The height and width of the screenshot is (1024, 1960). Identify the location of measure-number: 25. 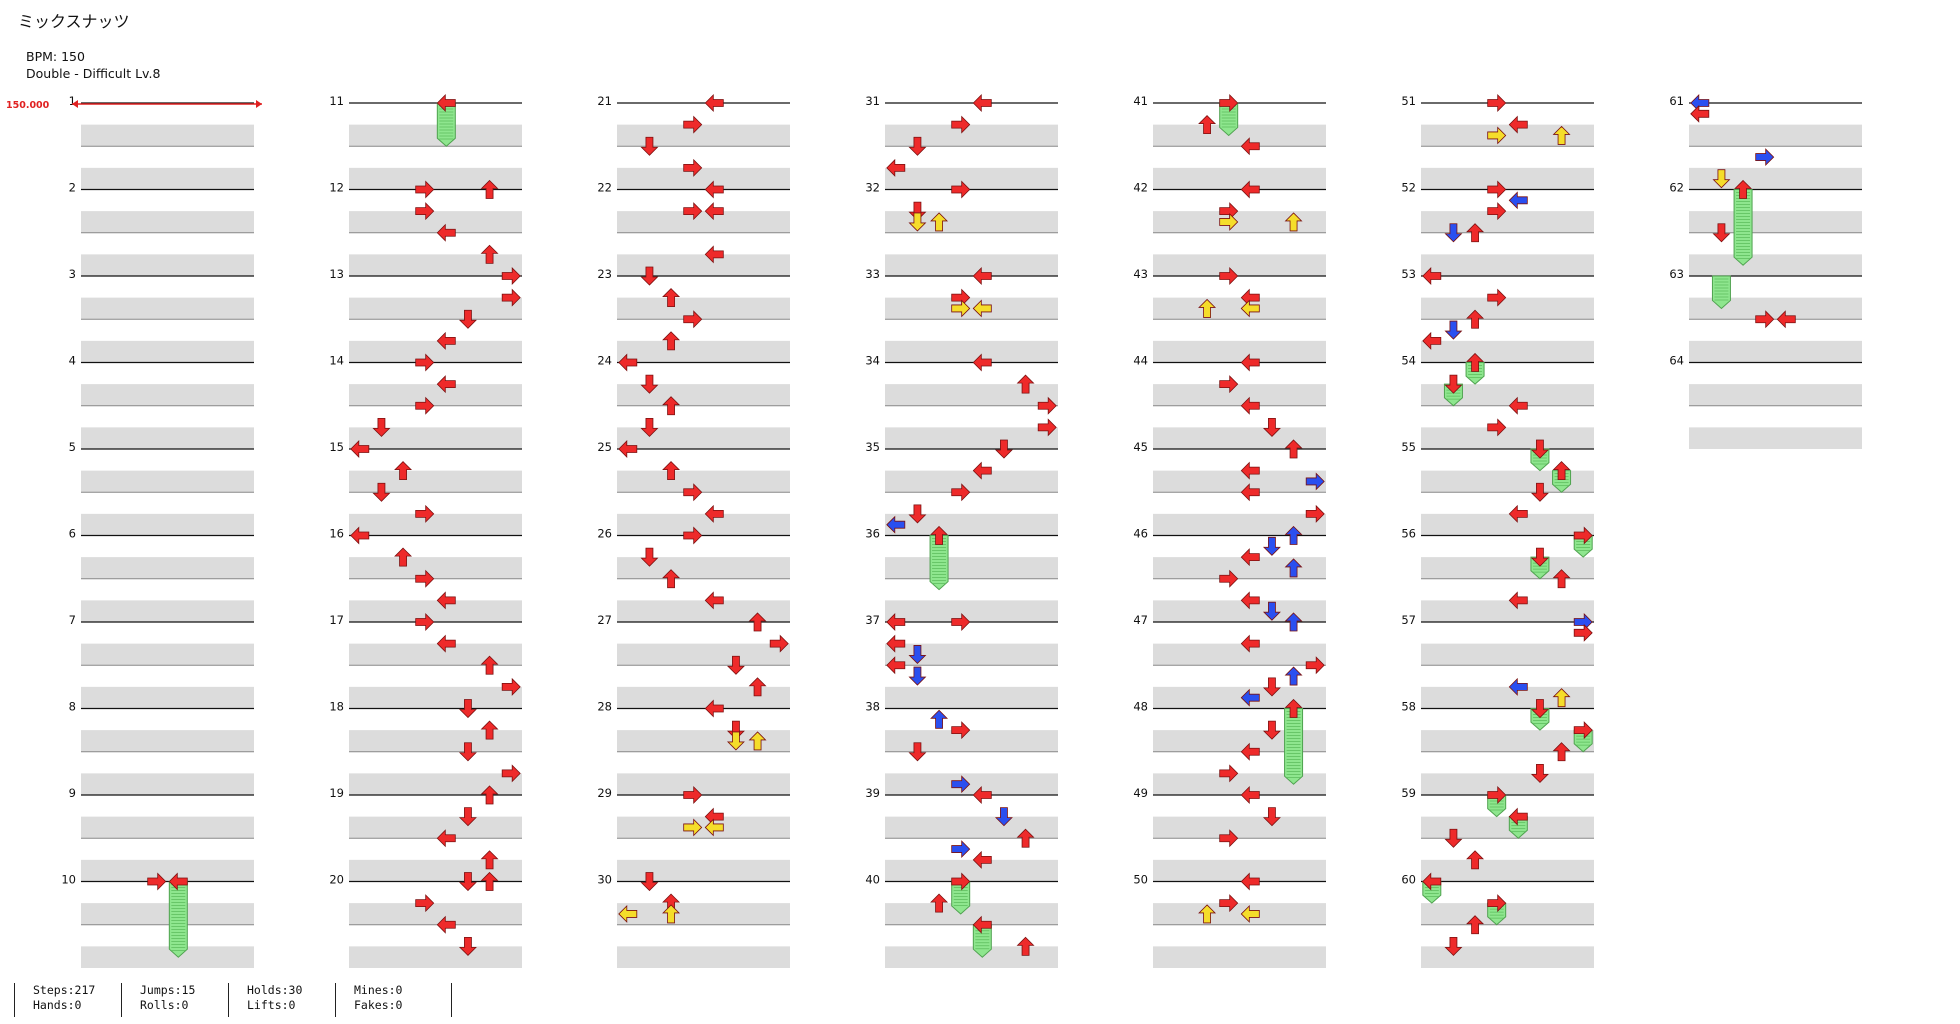
(604, 447).